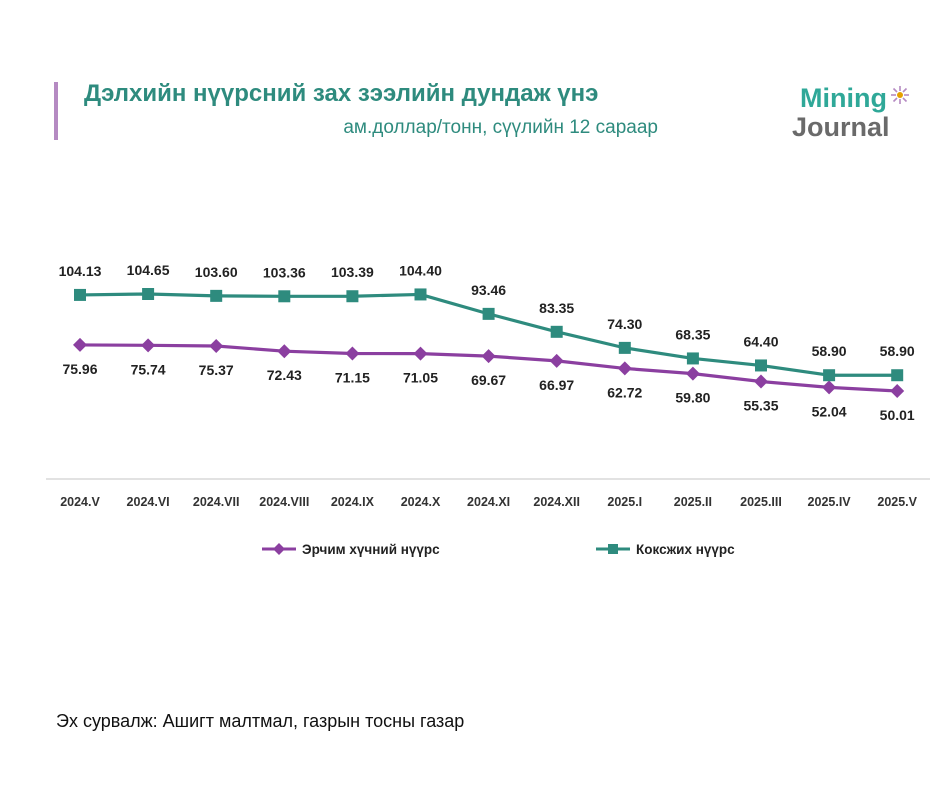 The image size is (940, 788). What do you see at coordinates (148, 502) in the screenshot?
I see `x-tick-label: 2024.VI` at bounding box center [148, 502].